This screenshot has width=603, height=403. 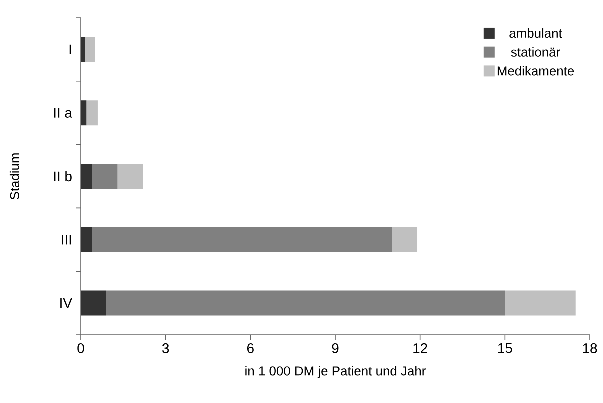 I want to click on legend-label: ambulant, so click(x=536, y=33).